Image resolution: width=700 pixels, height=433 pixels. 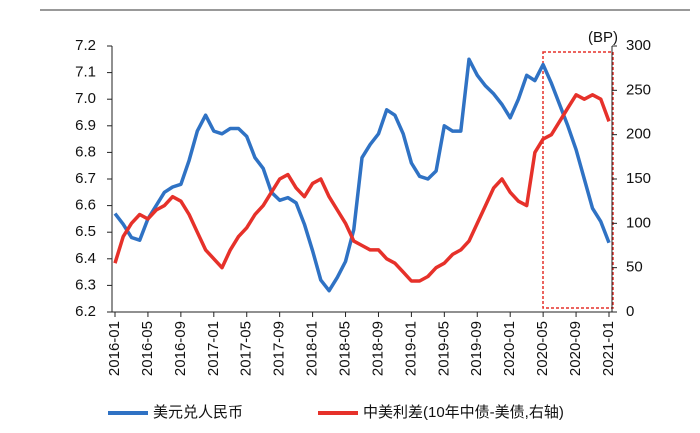 I want to click on y2-tick-label: 300, so click(x=638, y=45).